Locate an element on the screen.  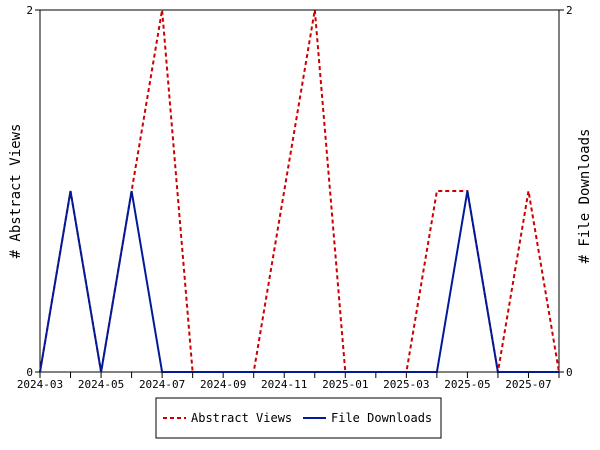
x-tick-label: 2025-01 is located at coordinates (345, 384).